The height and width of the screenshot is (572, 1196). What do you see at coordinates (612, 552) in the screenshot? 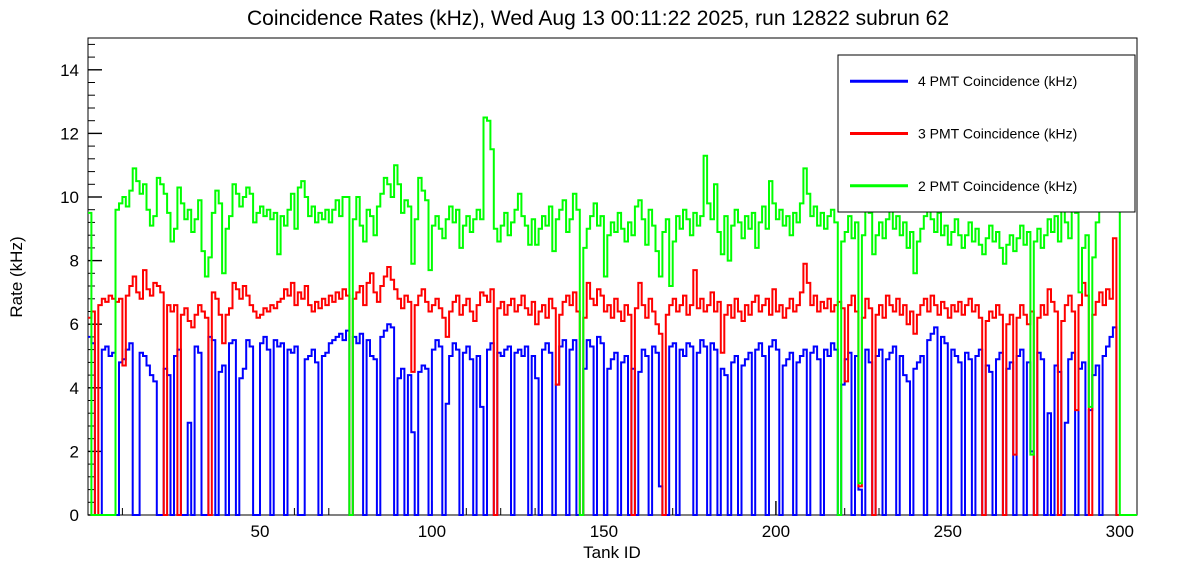
I see `x-axis-title: Tank ID` at bounding box center [612, 552].